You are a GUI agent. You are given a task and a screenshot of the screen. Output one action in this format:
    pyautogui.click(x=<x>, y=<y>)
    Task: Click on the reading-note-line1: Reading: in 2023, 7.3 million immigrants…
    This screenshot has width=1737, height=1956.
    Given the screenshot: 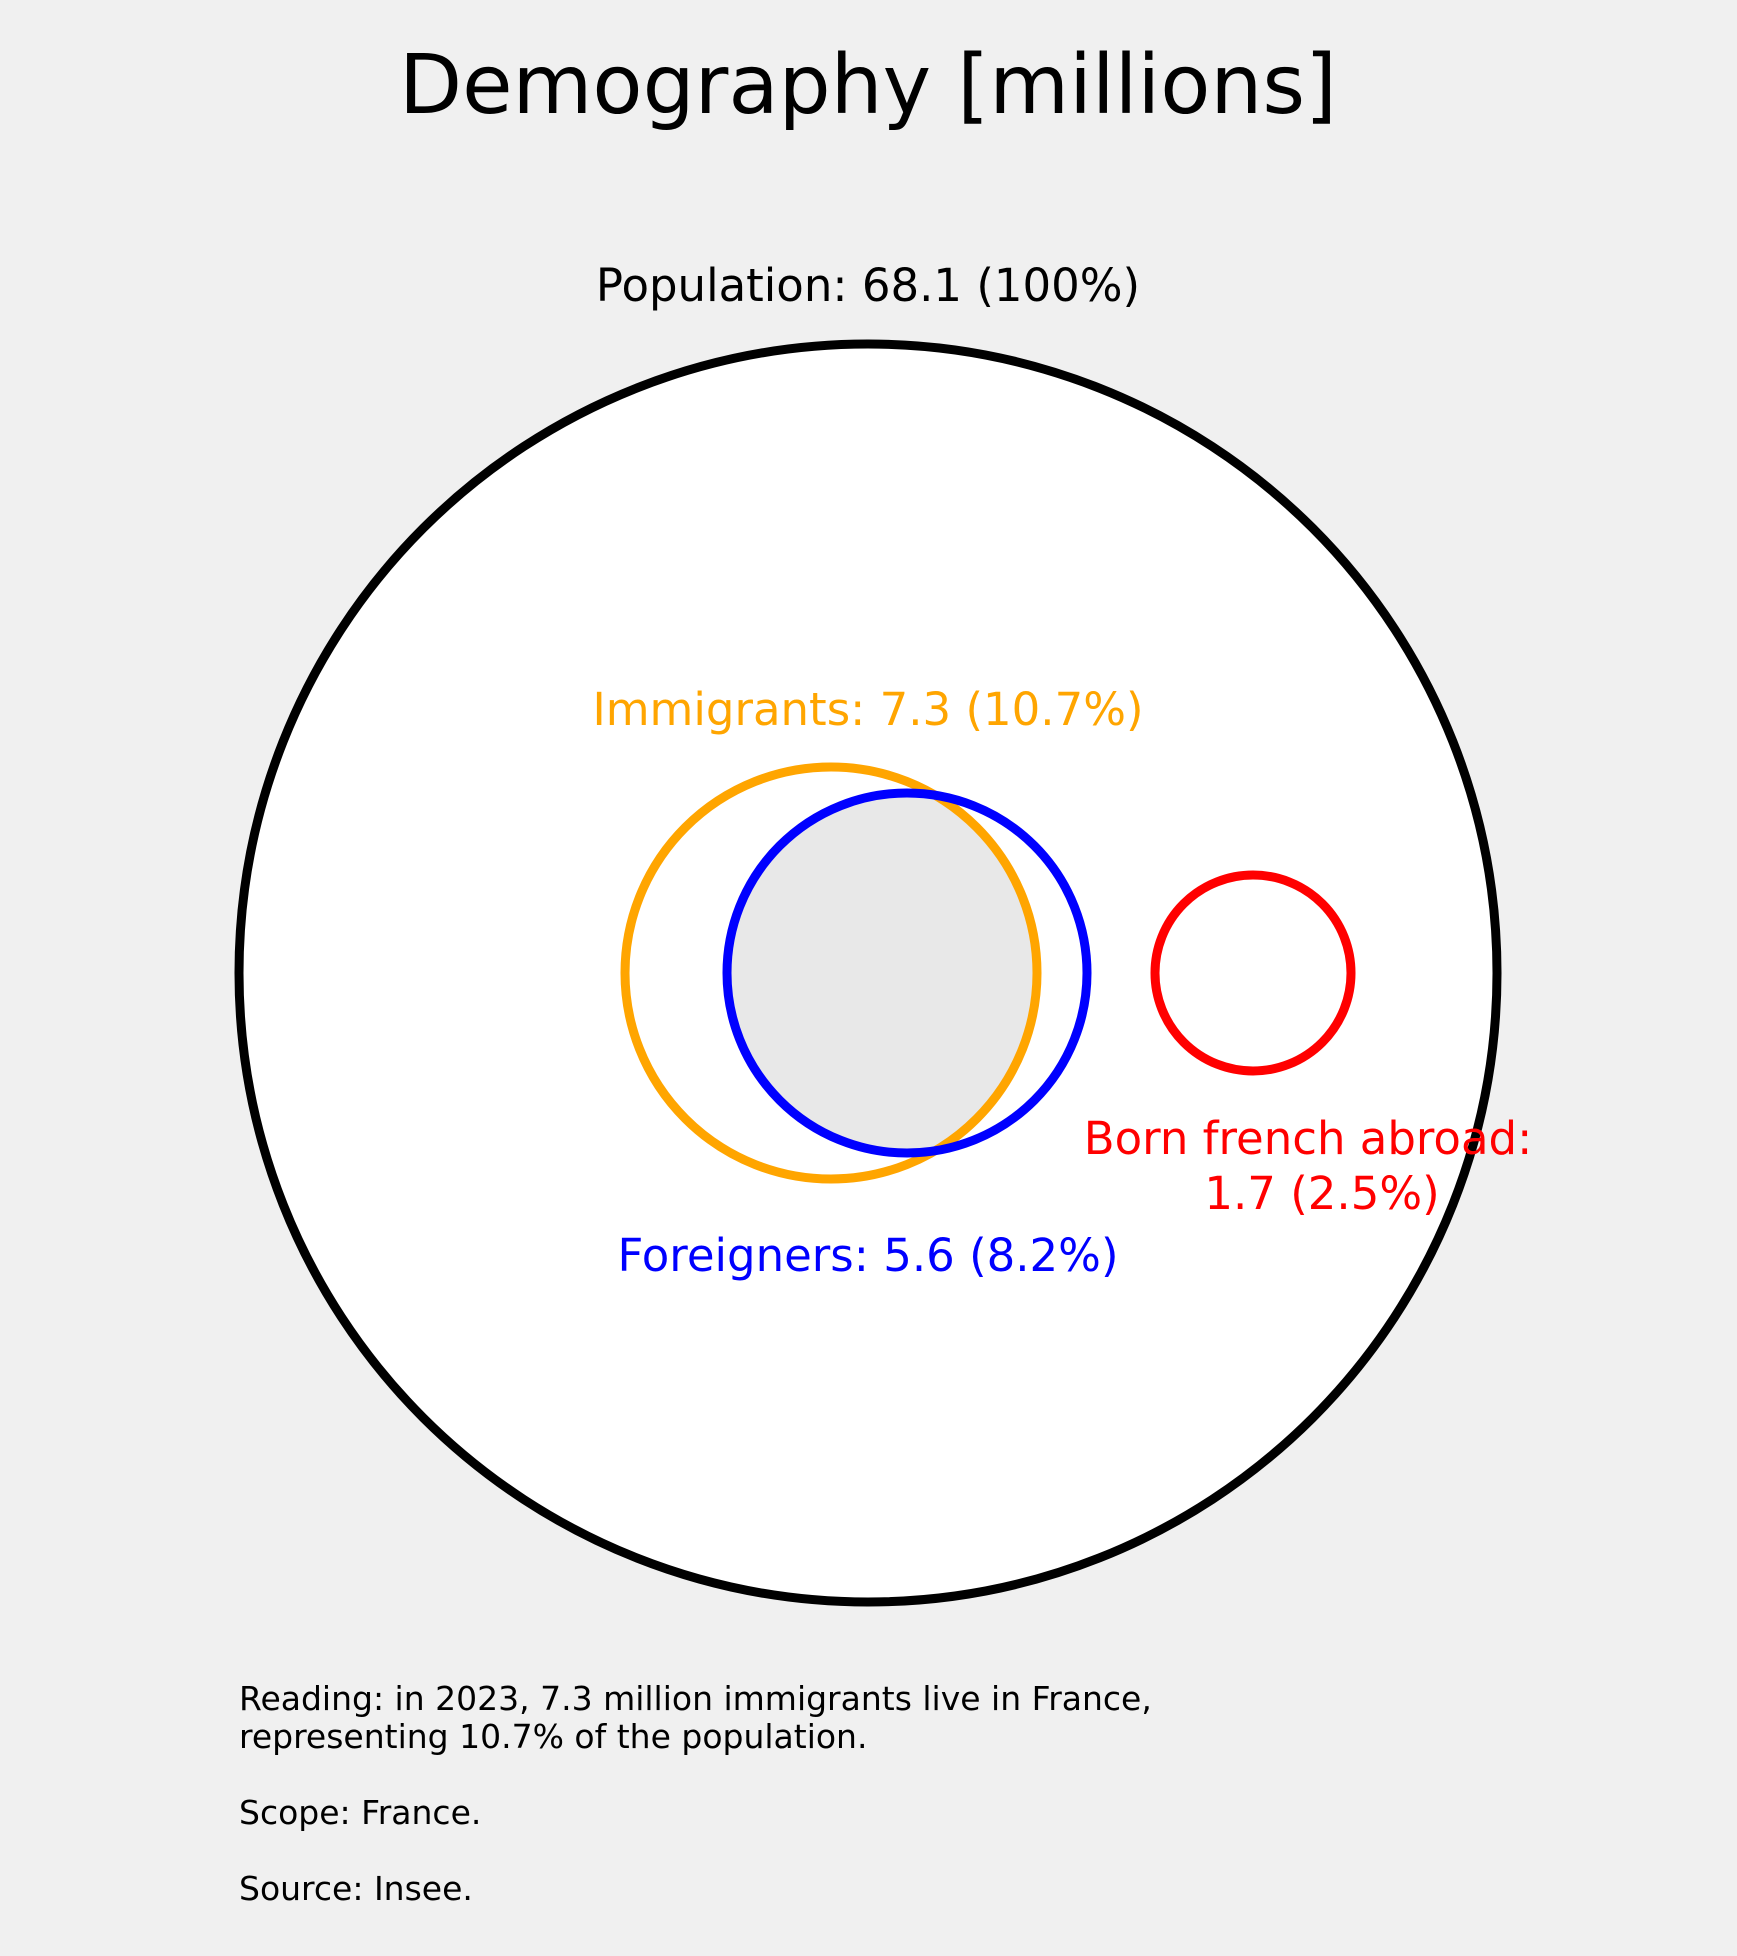 What is the action you would take?
    pyautogui.click(x=695, y=1698)
    